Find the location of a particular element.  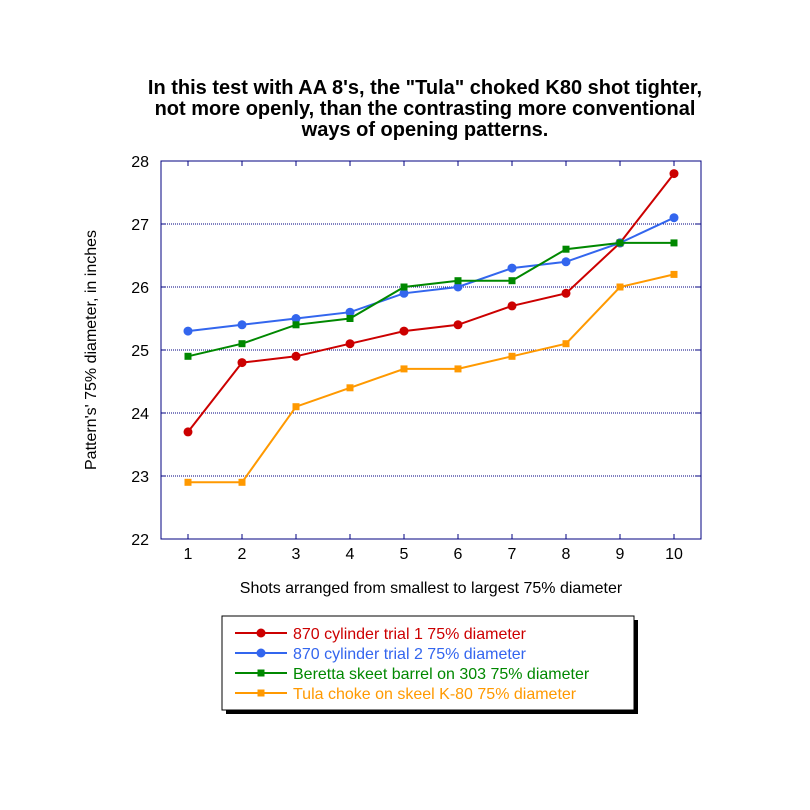

x-tick-label: 1 is located at coordinates (188, 554).